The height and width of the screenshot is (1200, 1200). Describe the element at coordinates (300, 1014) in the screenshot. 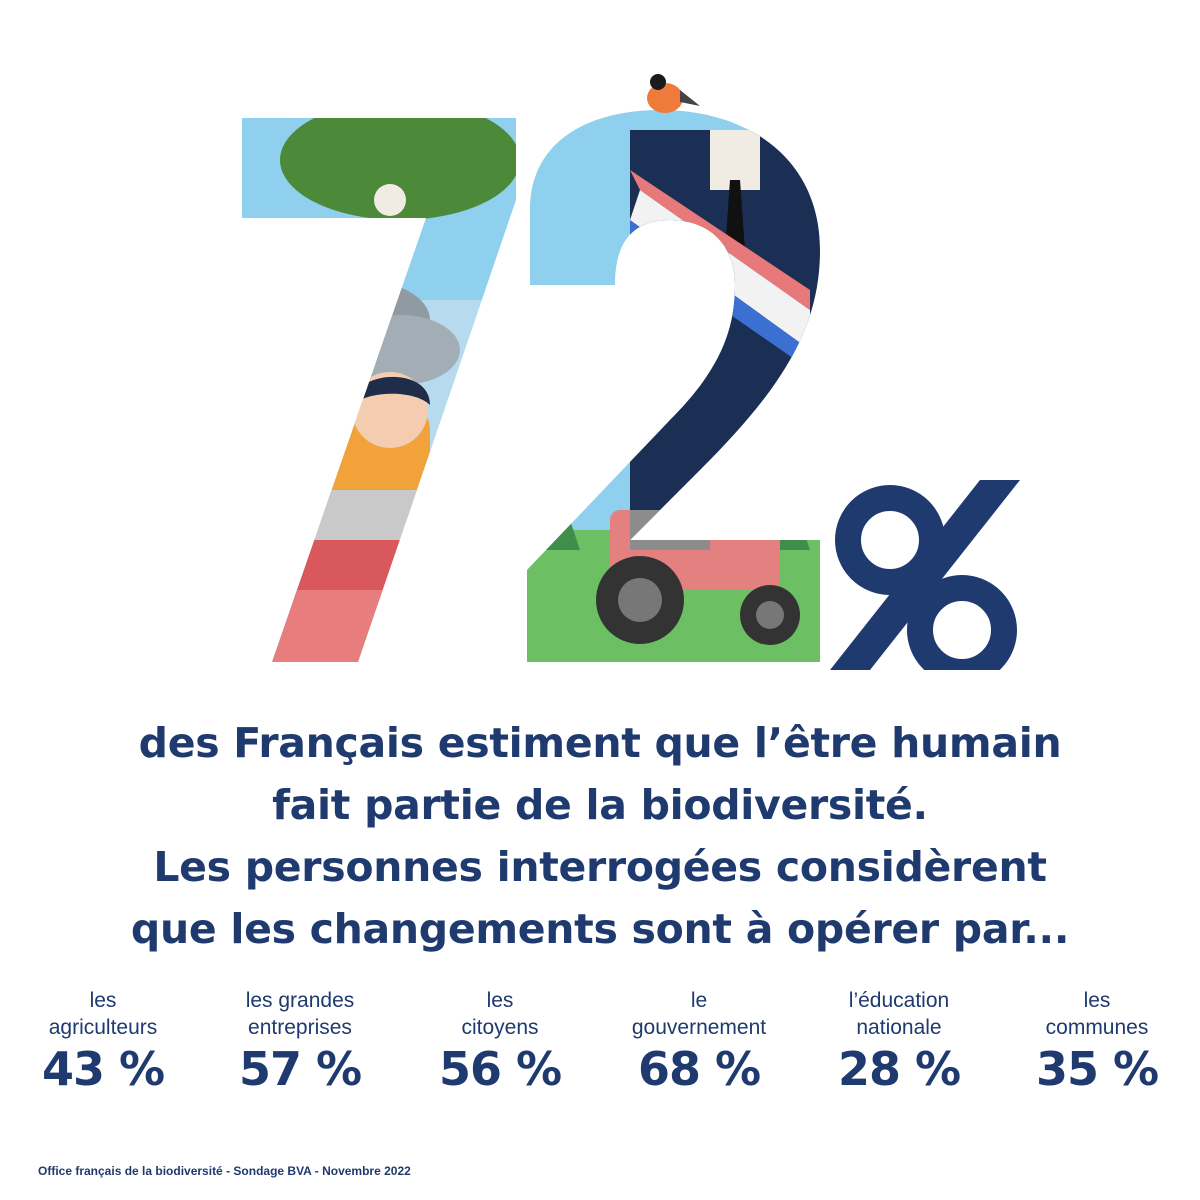

I see `stat-label: les grandes entreprises` at that location.